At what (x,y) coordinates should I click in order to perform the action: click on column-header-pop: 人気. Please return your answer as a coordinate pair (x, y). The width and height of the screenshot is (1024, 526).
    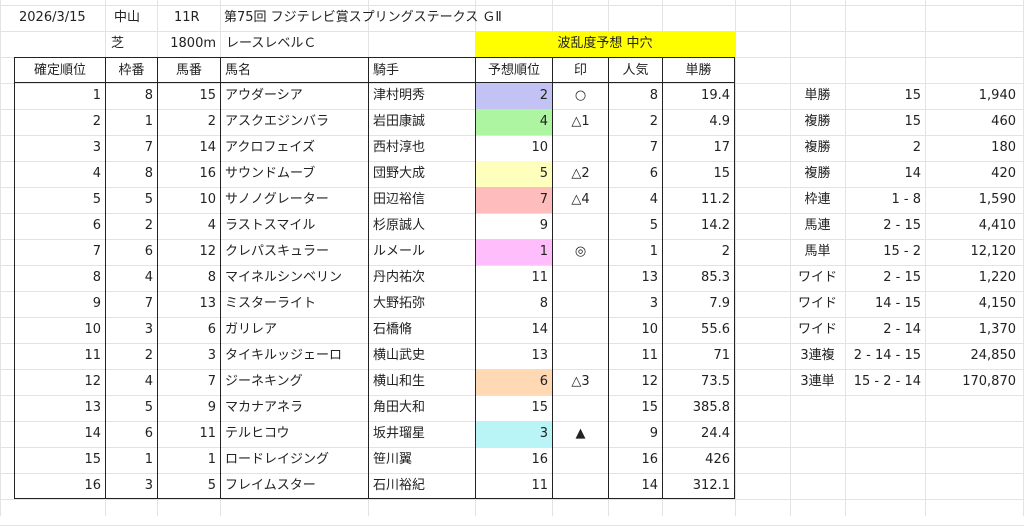
    Looking at the image, I should click on (635, 70).